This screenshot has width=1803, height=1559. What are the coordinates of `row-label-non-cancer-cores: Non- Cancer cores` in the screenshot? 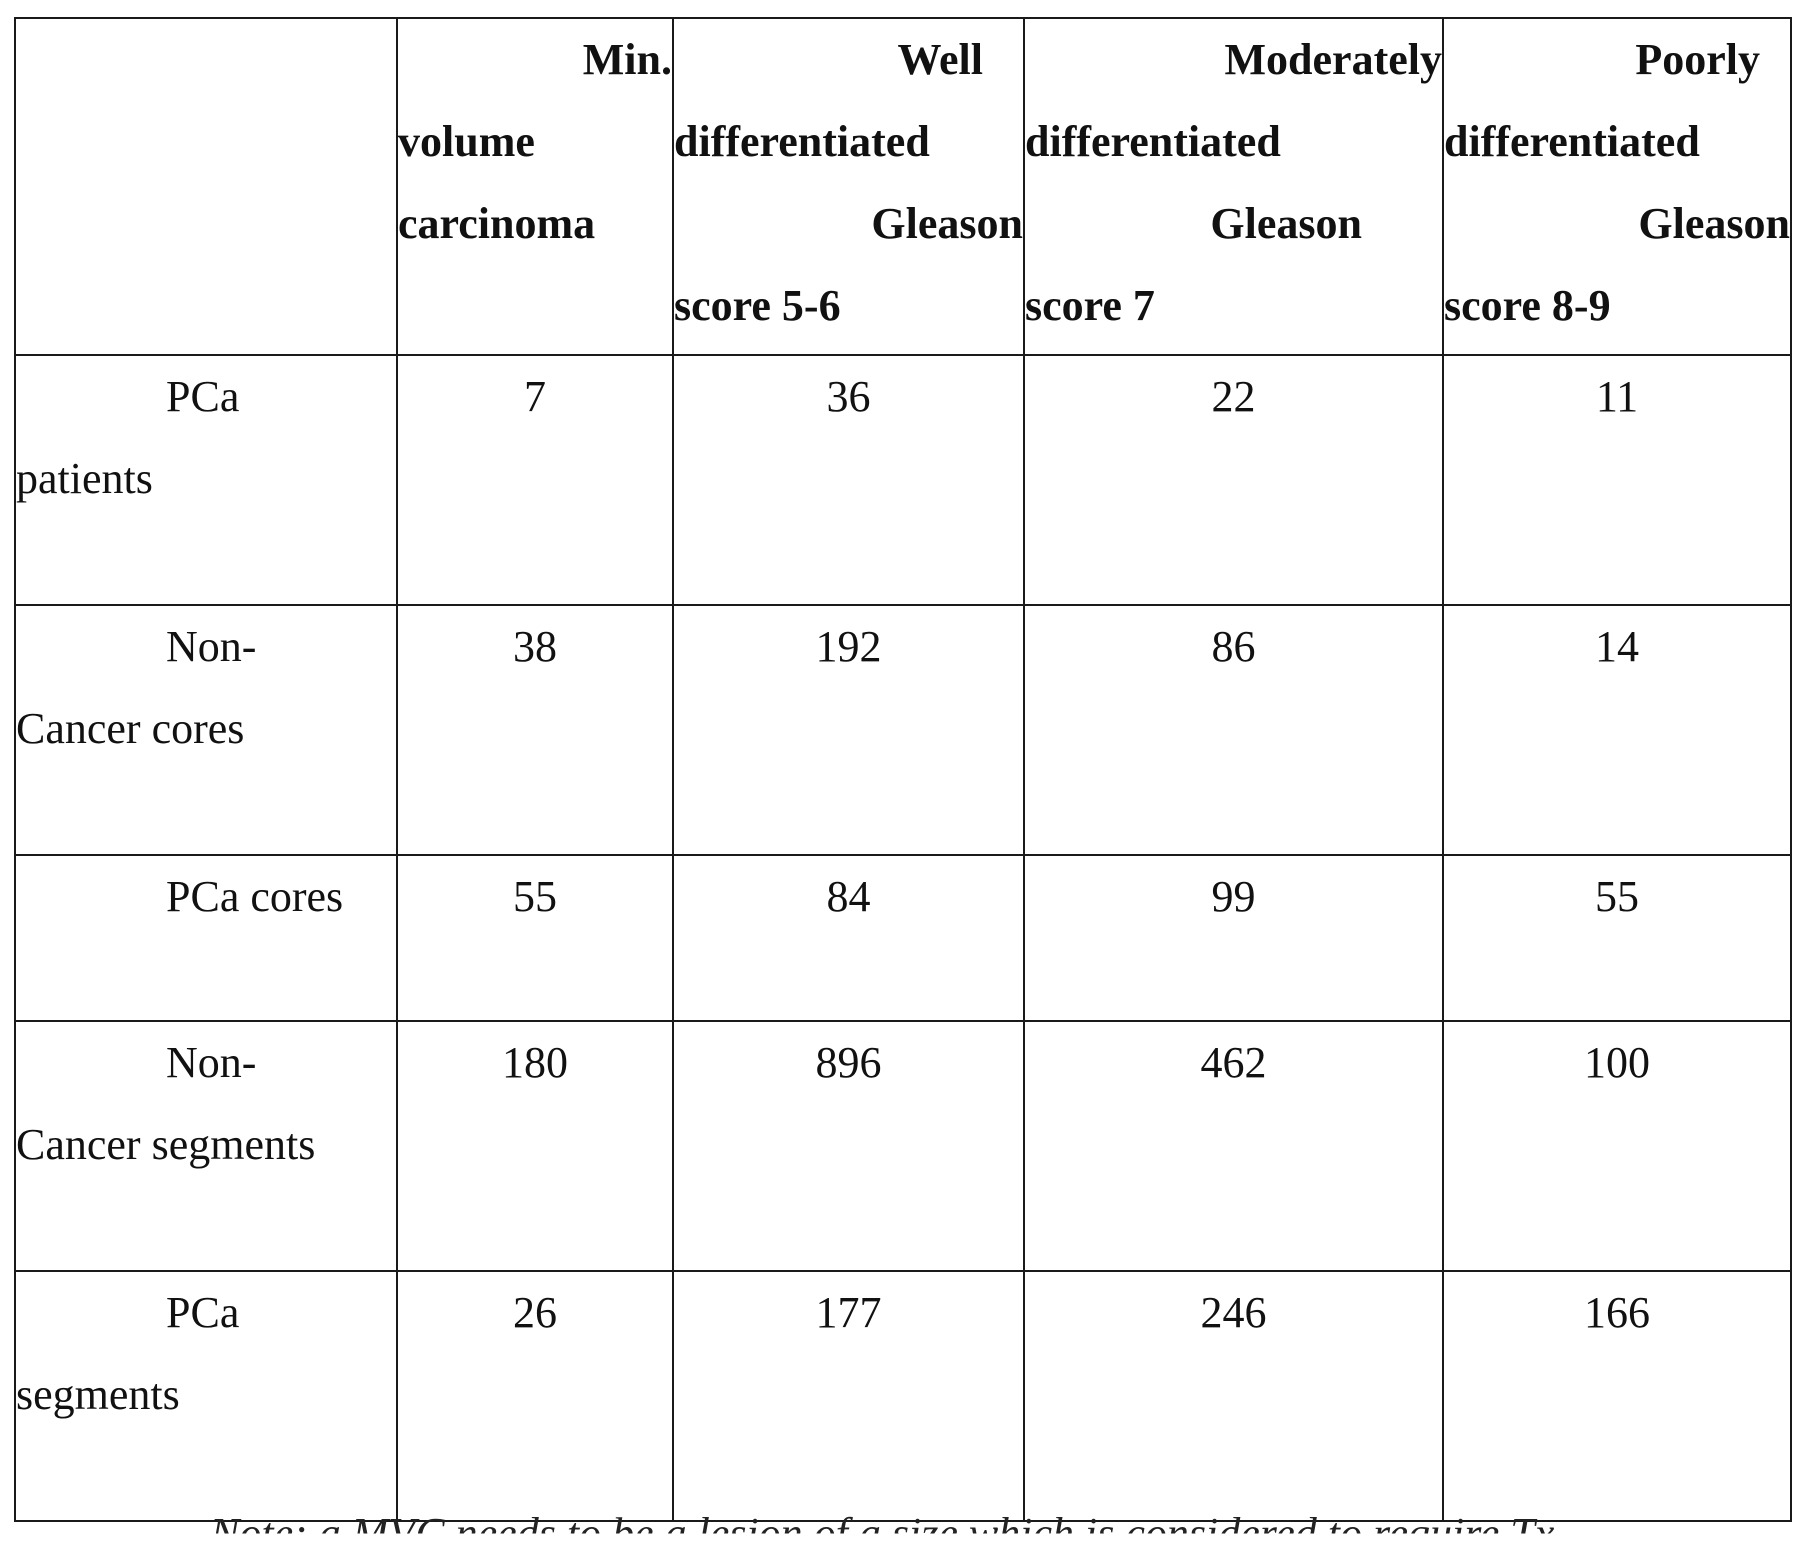 It's located at (206, 730).